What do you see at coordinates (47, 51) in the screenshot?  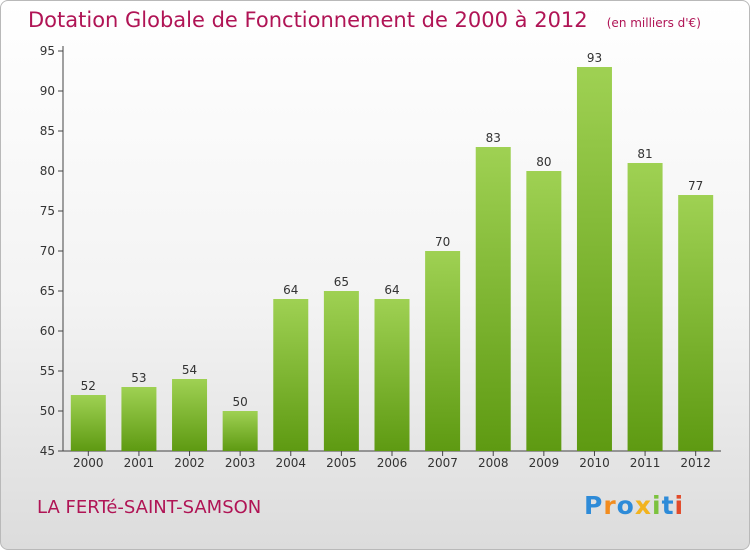 I see `y-tick-label: 95` at bounding box center [47, 51].